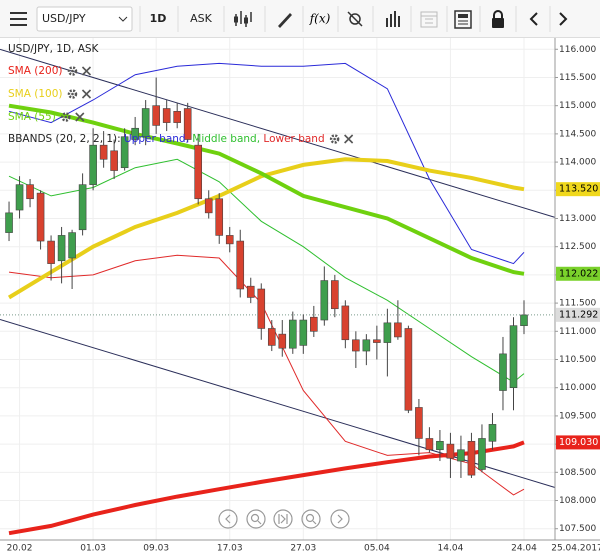  I want to click on shapes-button, so click(355, 19).